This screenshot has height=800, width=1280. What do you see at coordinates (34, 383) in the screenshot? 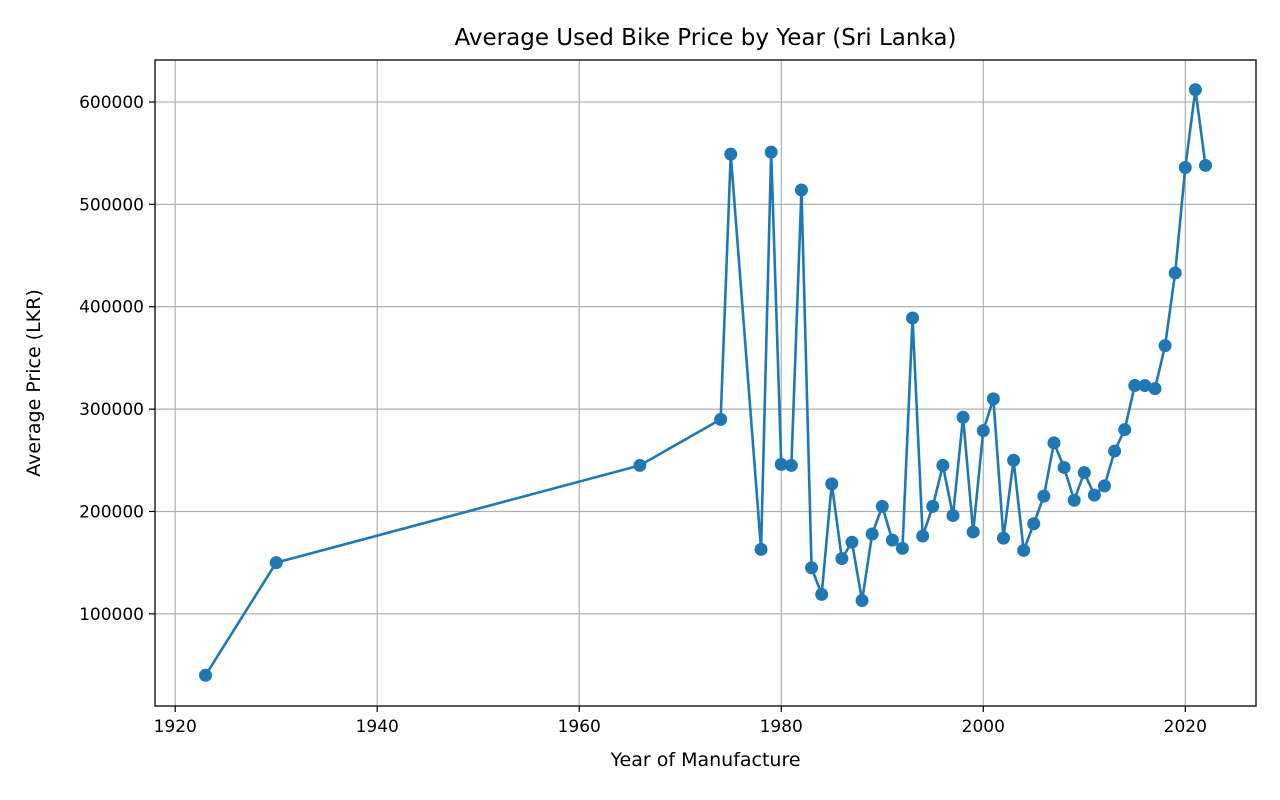
I see `y-axis-label: Average Price (LKR)` at bounding box center [34, 383].